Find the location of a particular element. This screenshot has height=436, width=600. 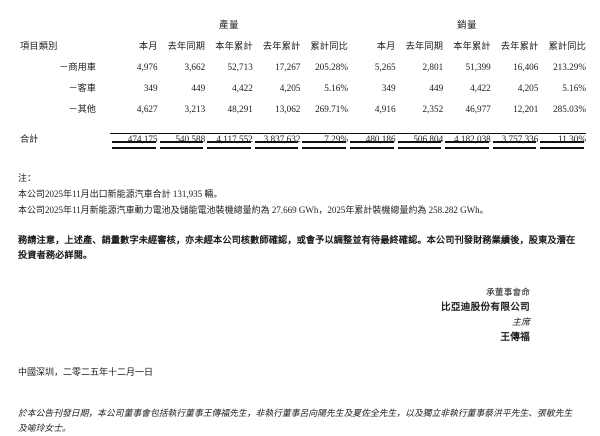

total-cell-value: 540,588 is located at coordinates (181, 138).